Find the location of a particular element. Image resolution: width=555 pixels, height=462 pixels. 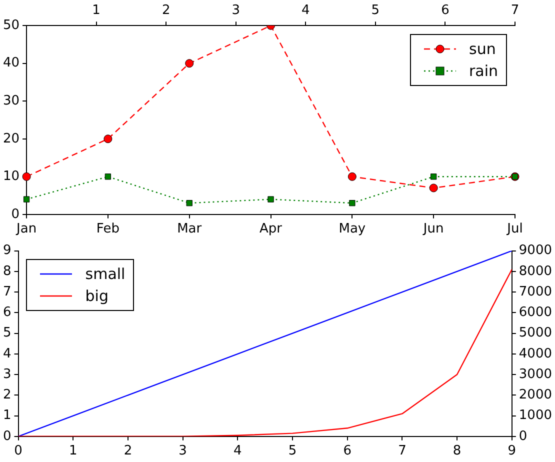

x-tick-label: Jan is located at coordinates (26, 229).